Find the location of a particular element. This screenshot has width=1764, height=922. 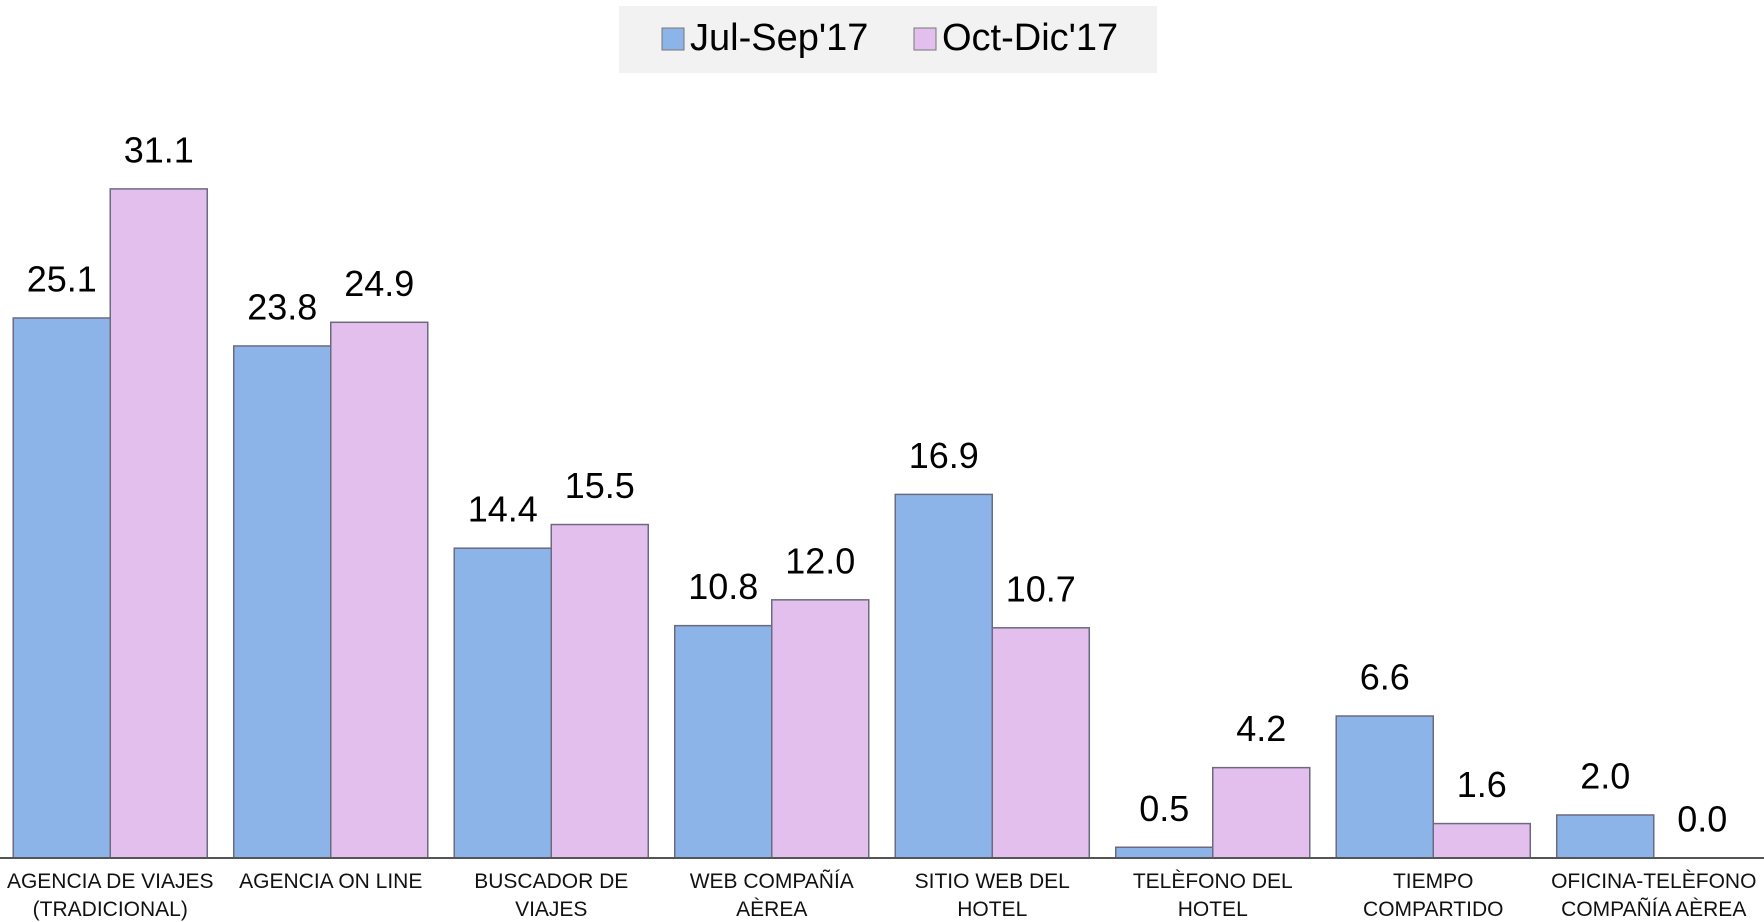

data-label: 23.8 is located at coordinates (282, 306).